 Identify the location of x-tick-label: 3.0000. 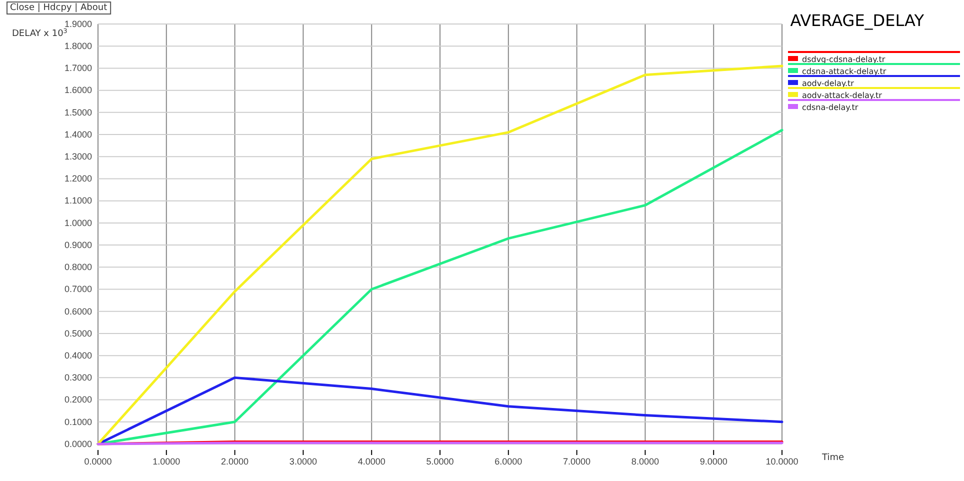
(303, 461).